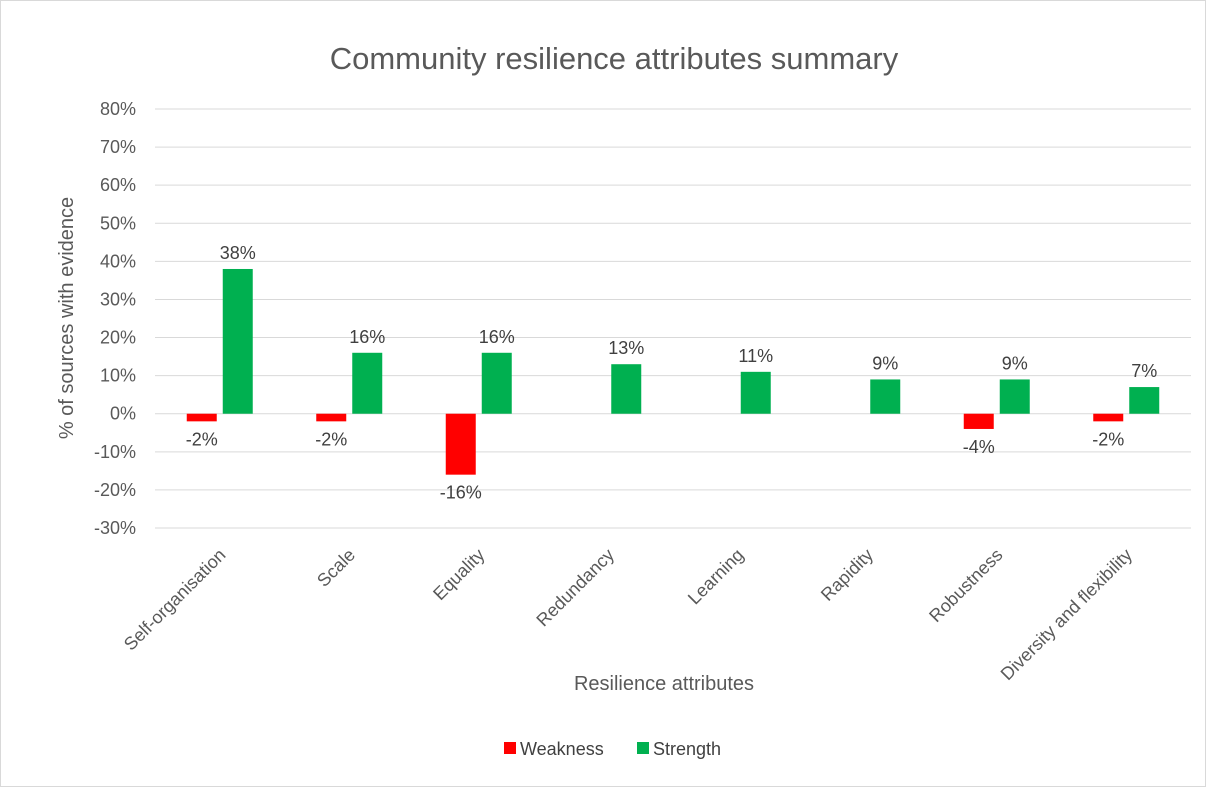 The image size is (1206, 788). Describe the element at coordinates (1066, 614) in the screenshot. I see `x-tick-label: Diversity and flexibility` at that location.